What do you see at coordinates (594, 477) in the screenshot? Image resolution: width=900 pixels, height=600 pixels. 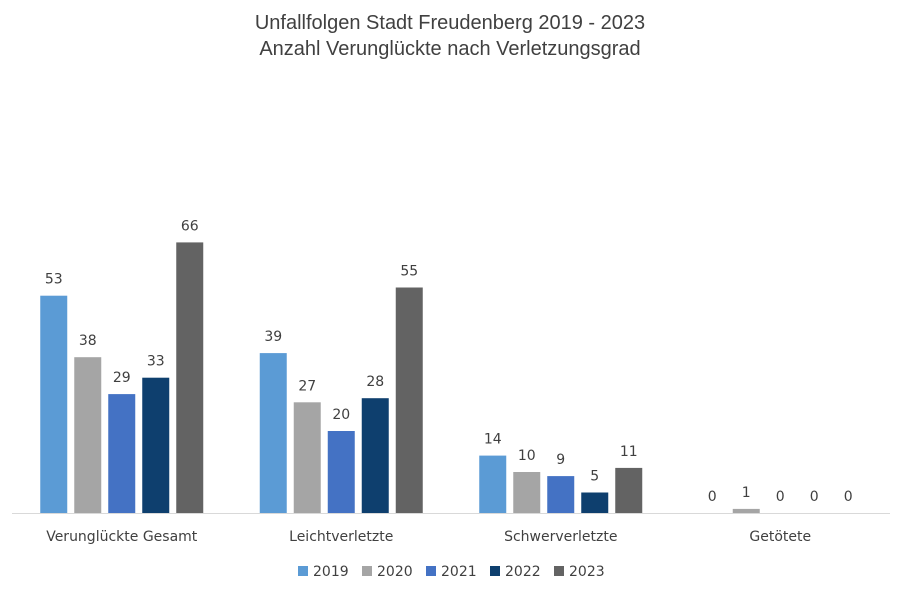 I see `data-label-2022-3: 5` at bounding box center [594, 477].